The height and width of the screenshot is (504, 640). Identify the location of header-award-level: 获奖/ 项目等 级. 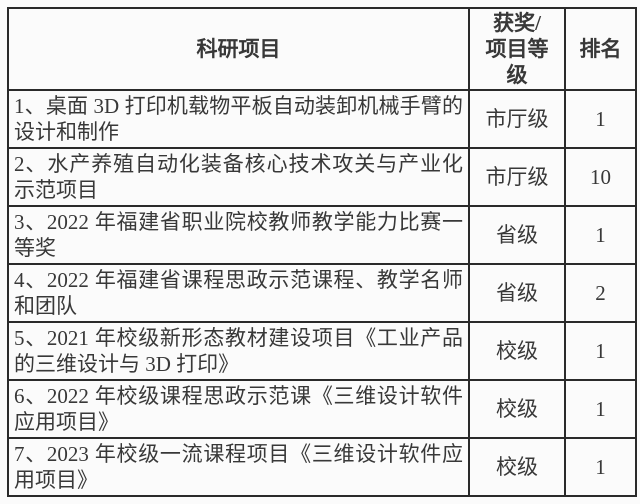
(517, 49).